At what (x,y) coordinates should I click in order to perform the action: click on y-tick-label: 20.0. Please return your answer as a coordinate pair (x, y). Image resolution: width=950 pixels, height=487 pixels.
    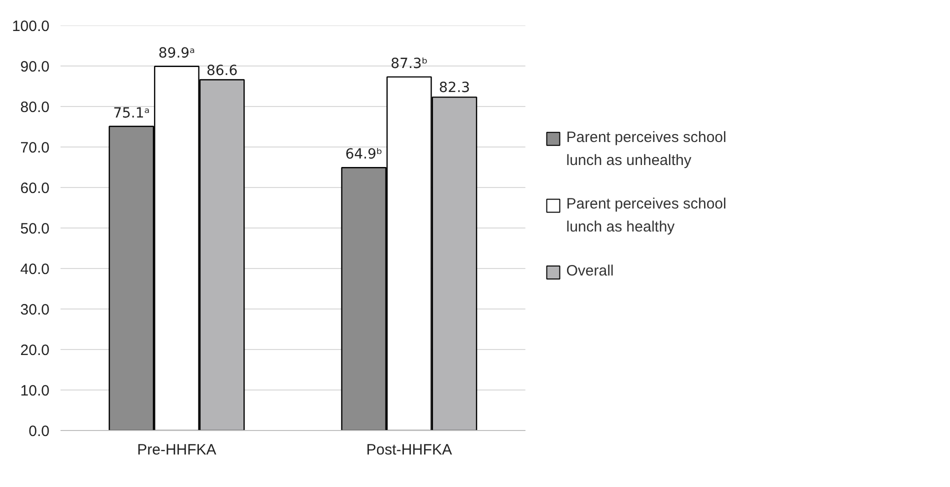
    Looking at the image, I should click on (35, 350).